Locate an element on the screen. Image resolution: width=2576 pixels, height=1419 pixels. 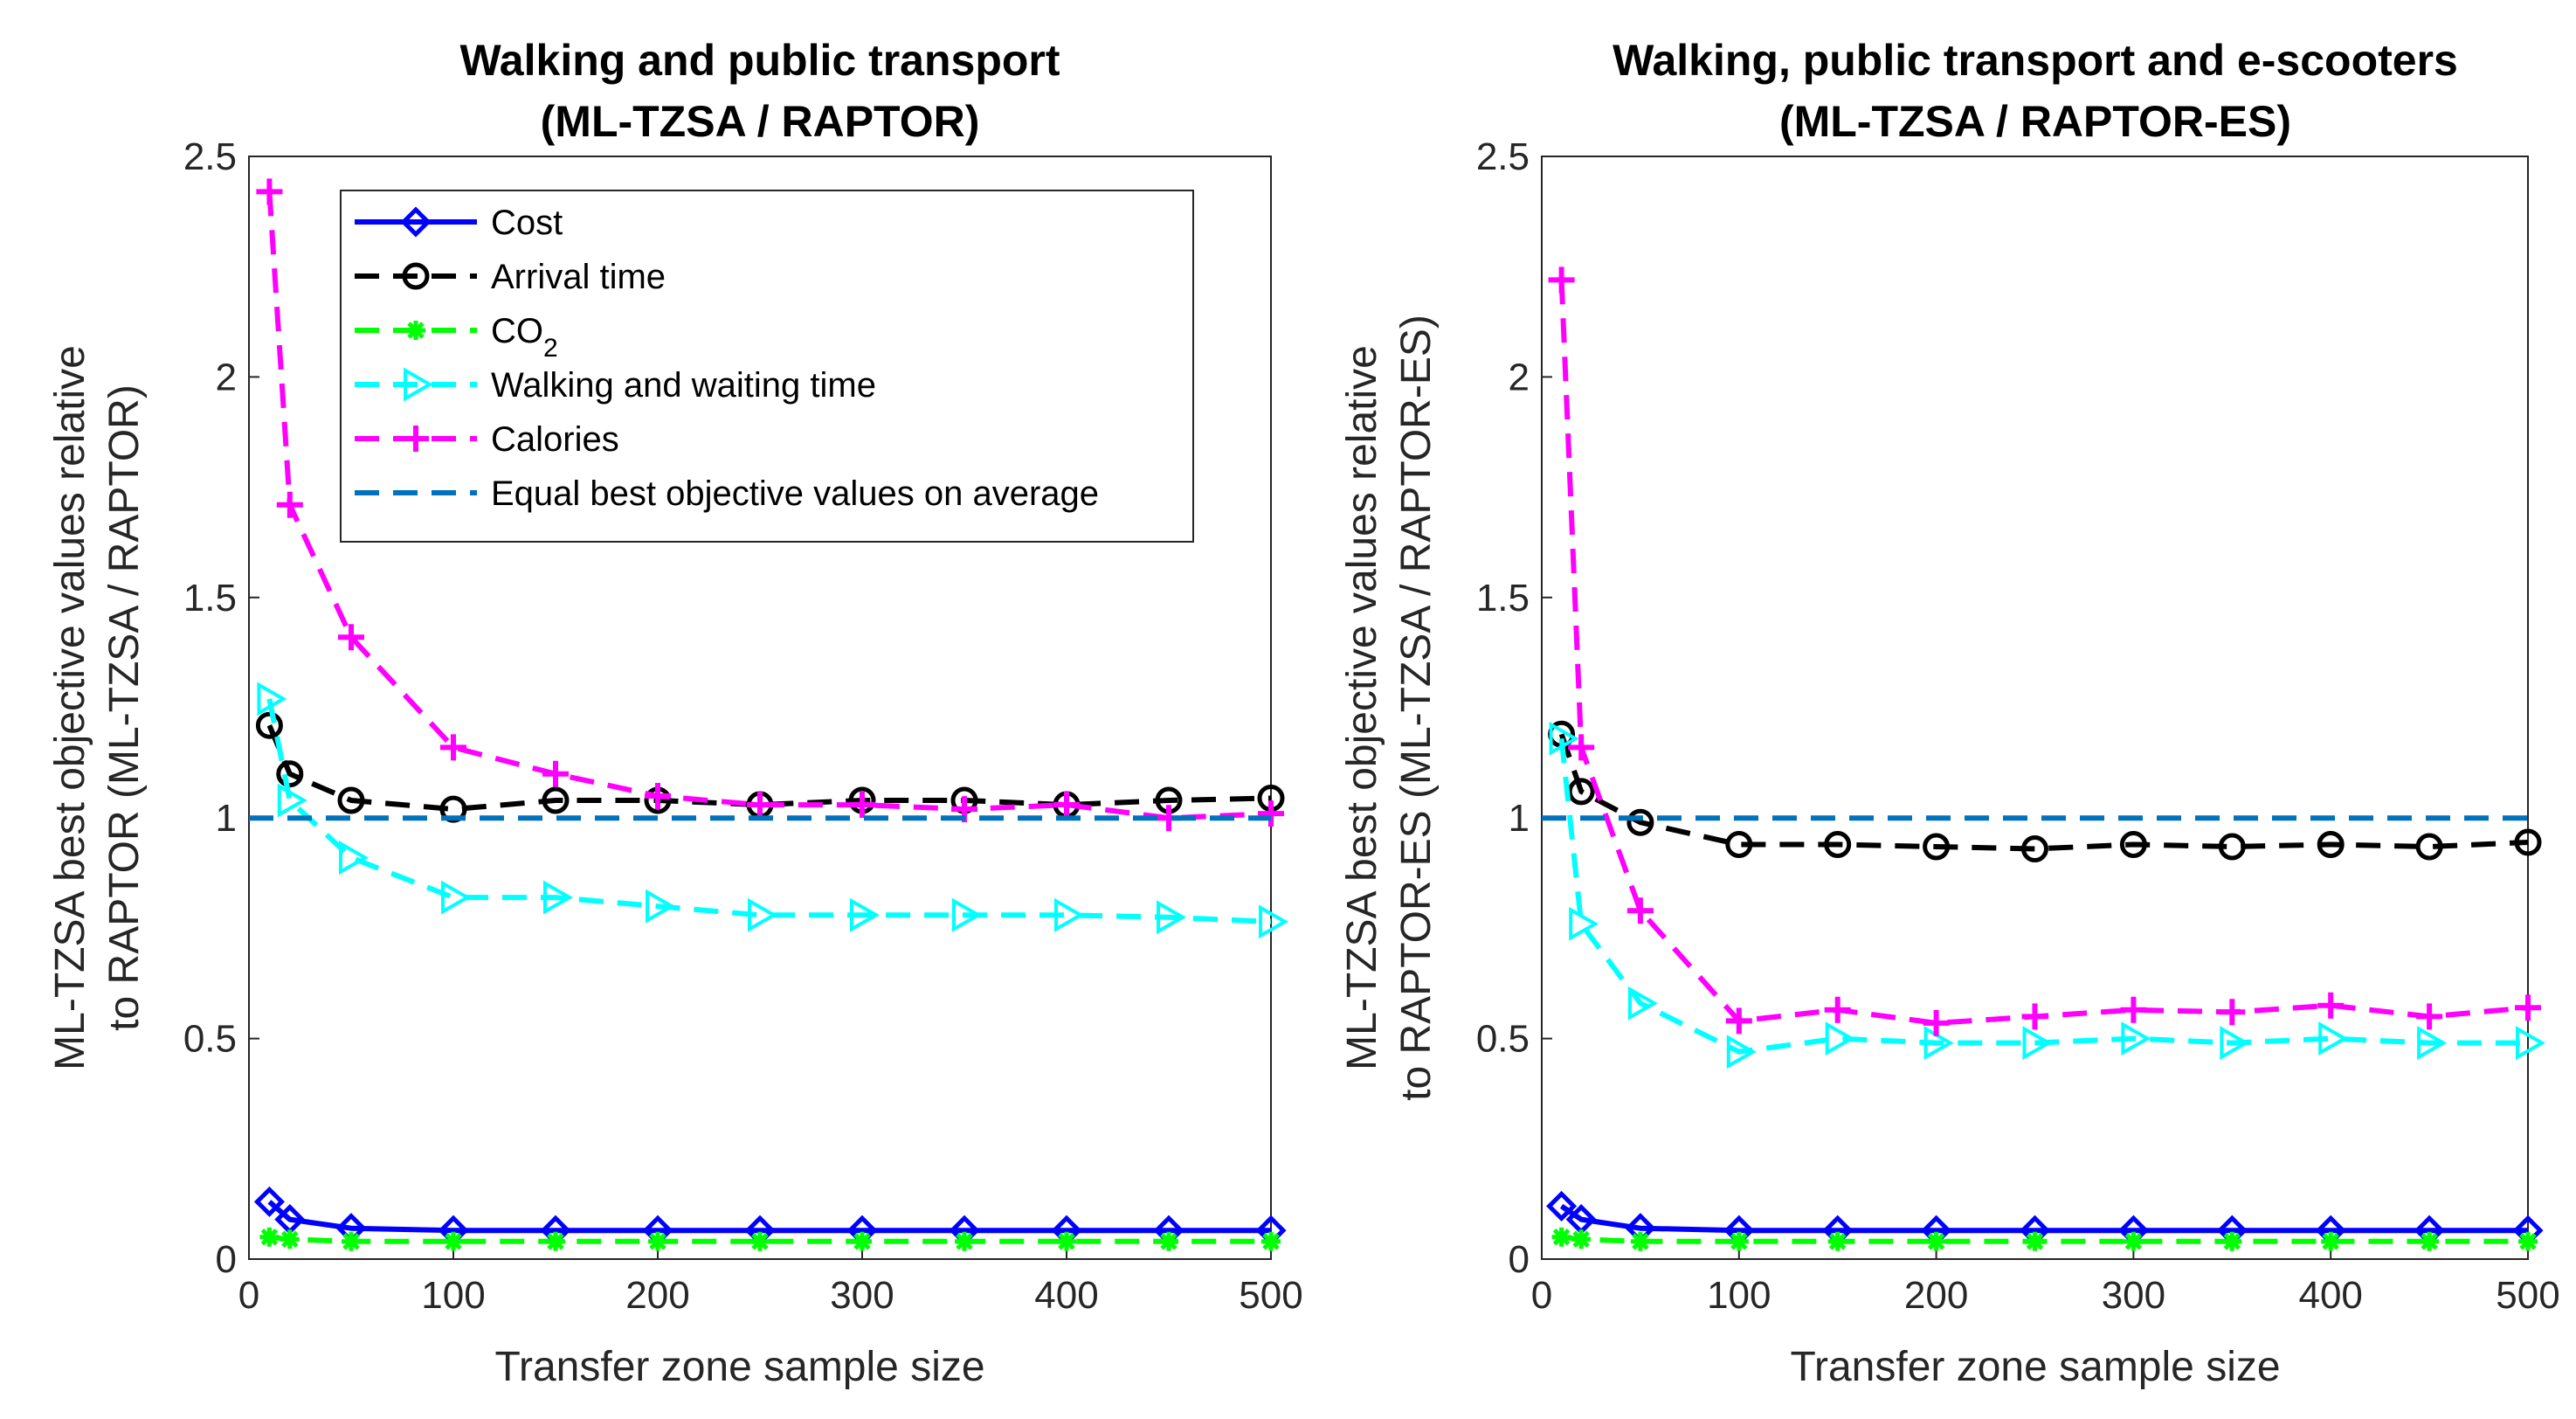
legend-label-equal: Equal best objective values on average is located at coordinates (795, 493).